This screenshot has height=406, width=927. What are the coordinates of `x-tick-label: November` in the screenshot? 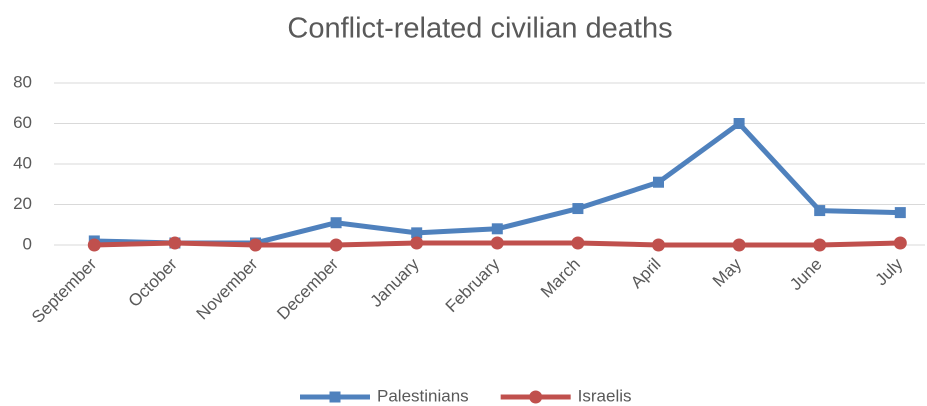 It's located at (227, 288).